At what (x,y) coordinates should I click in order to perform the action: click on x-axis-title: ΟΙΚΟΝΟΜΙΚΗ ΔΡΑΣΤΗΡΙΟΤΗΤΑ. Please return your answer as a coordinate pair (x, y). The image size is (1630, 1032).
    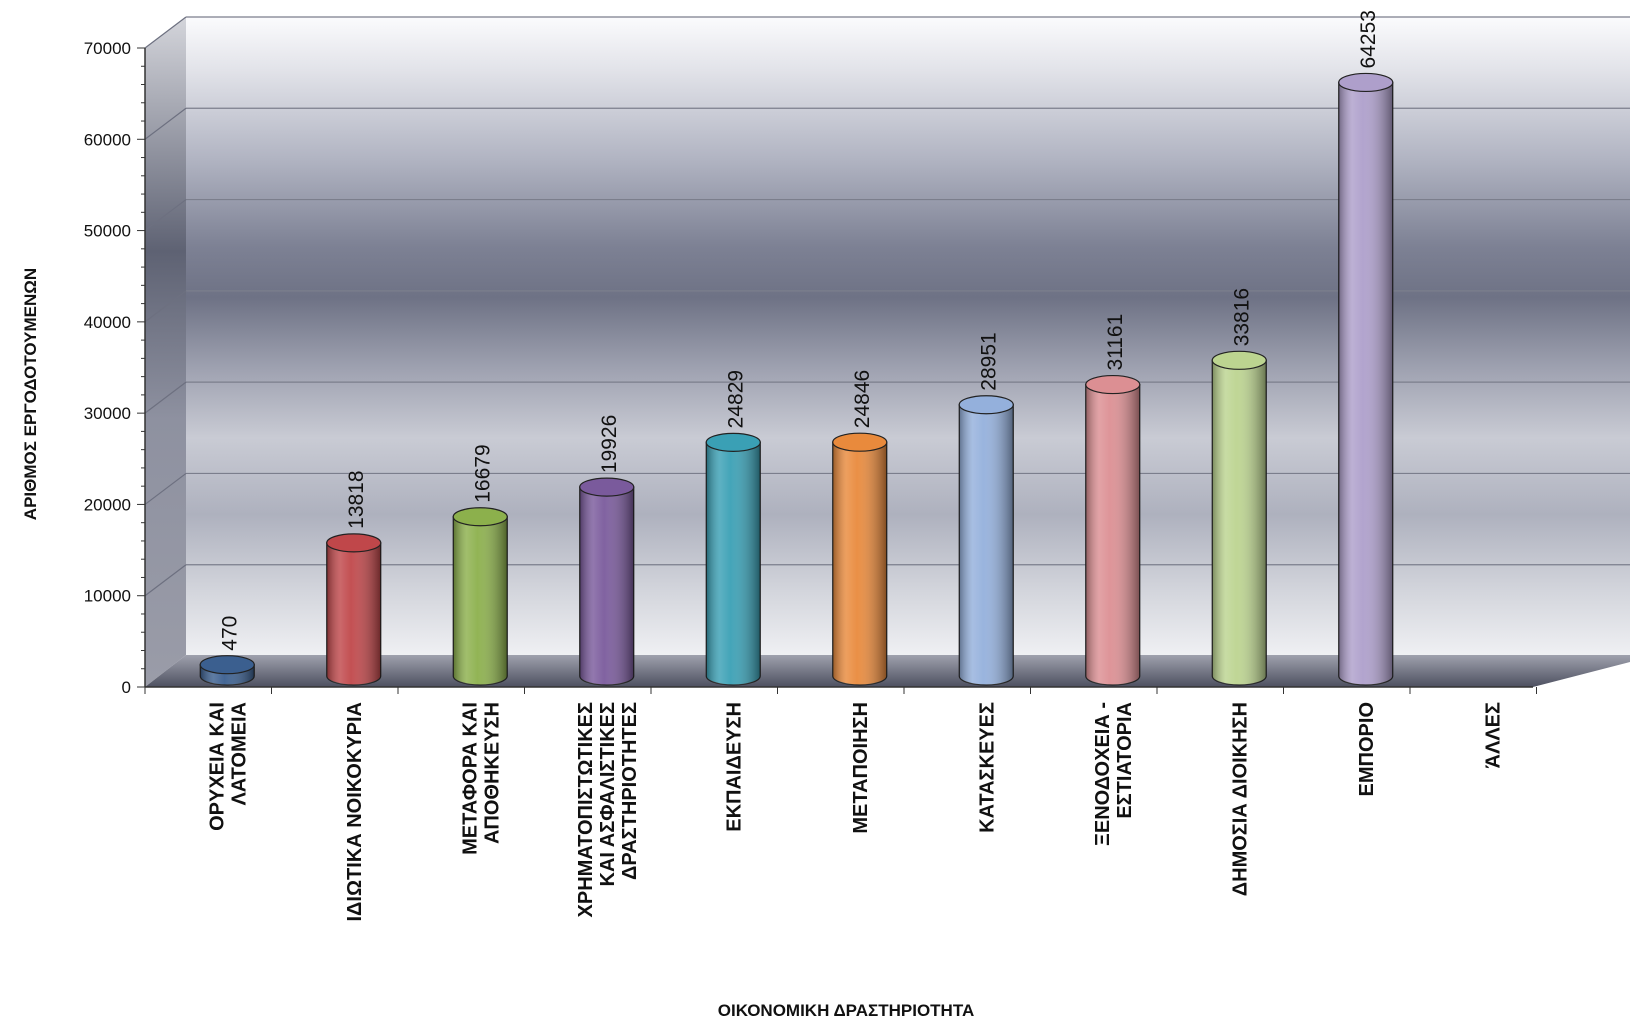
    Looking at the image, I should click on (846, 1010).